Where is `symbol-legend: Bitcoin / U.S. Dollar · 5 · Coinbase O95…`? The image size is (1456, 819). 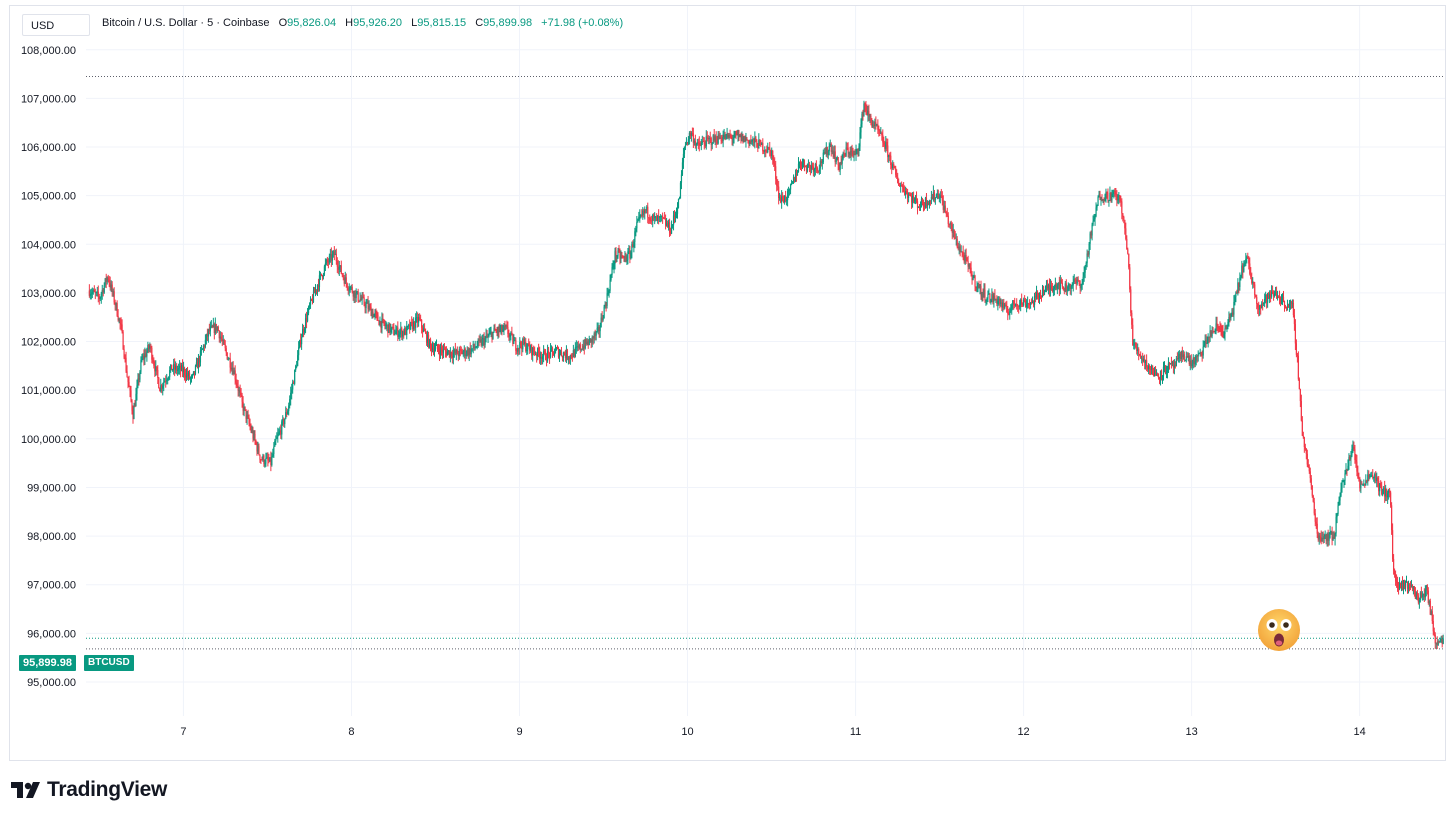
symbol-legend: Bitcoin / U.S. Dollar · 5 · Coinbase O95… is located at coordinates (362, 23).